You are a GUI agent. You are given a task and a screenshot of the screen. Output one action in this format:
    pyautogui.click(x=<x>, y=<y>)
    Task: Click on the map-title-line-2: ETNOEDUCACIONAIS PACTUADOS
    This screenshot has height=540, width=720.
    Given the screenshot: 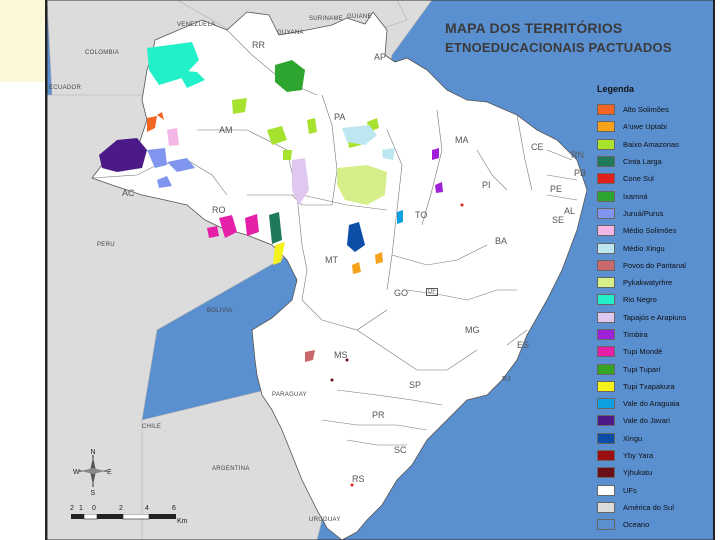 What is the action you would take?
    pyautogui.click(x=558, y=47)
    